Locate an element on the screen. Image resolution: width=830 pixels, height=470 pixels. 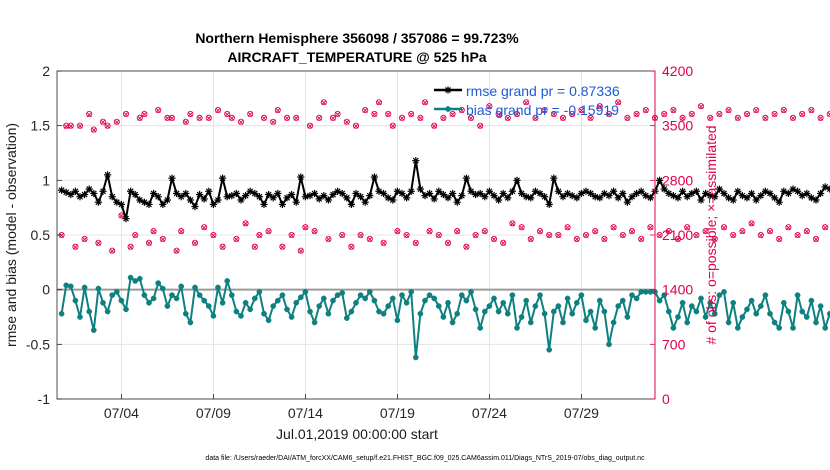
right-y-tick-label: 3500 is located at coordinates (677, 126).